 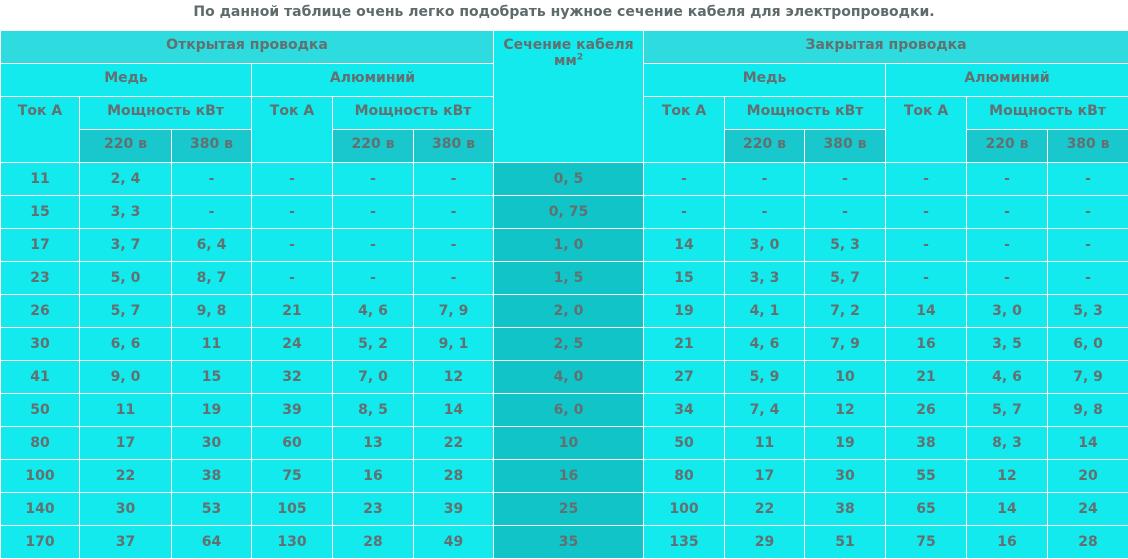 I want to click on cell-closed-aluminum-220v: 5, 7, so click(x=1007, y=410).